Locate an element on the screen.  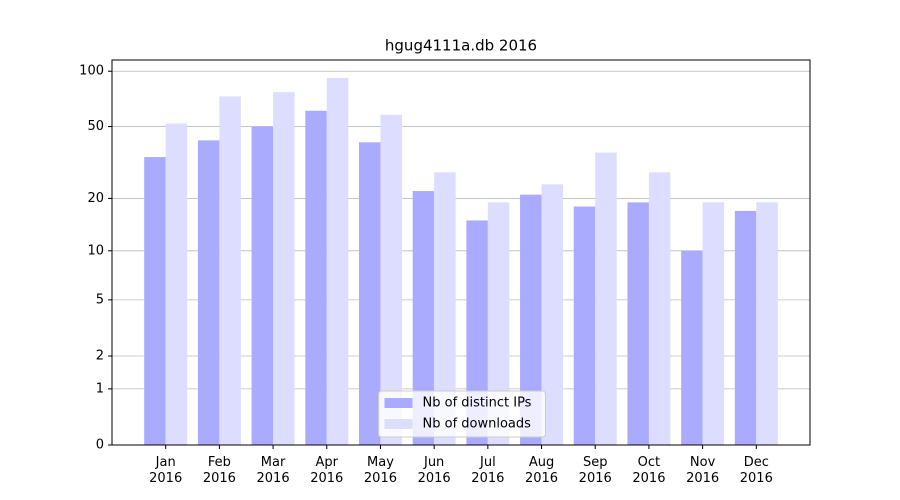
x-tick-label: Jan 2016 is located at coordinates (165, 470).